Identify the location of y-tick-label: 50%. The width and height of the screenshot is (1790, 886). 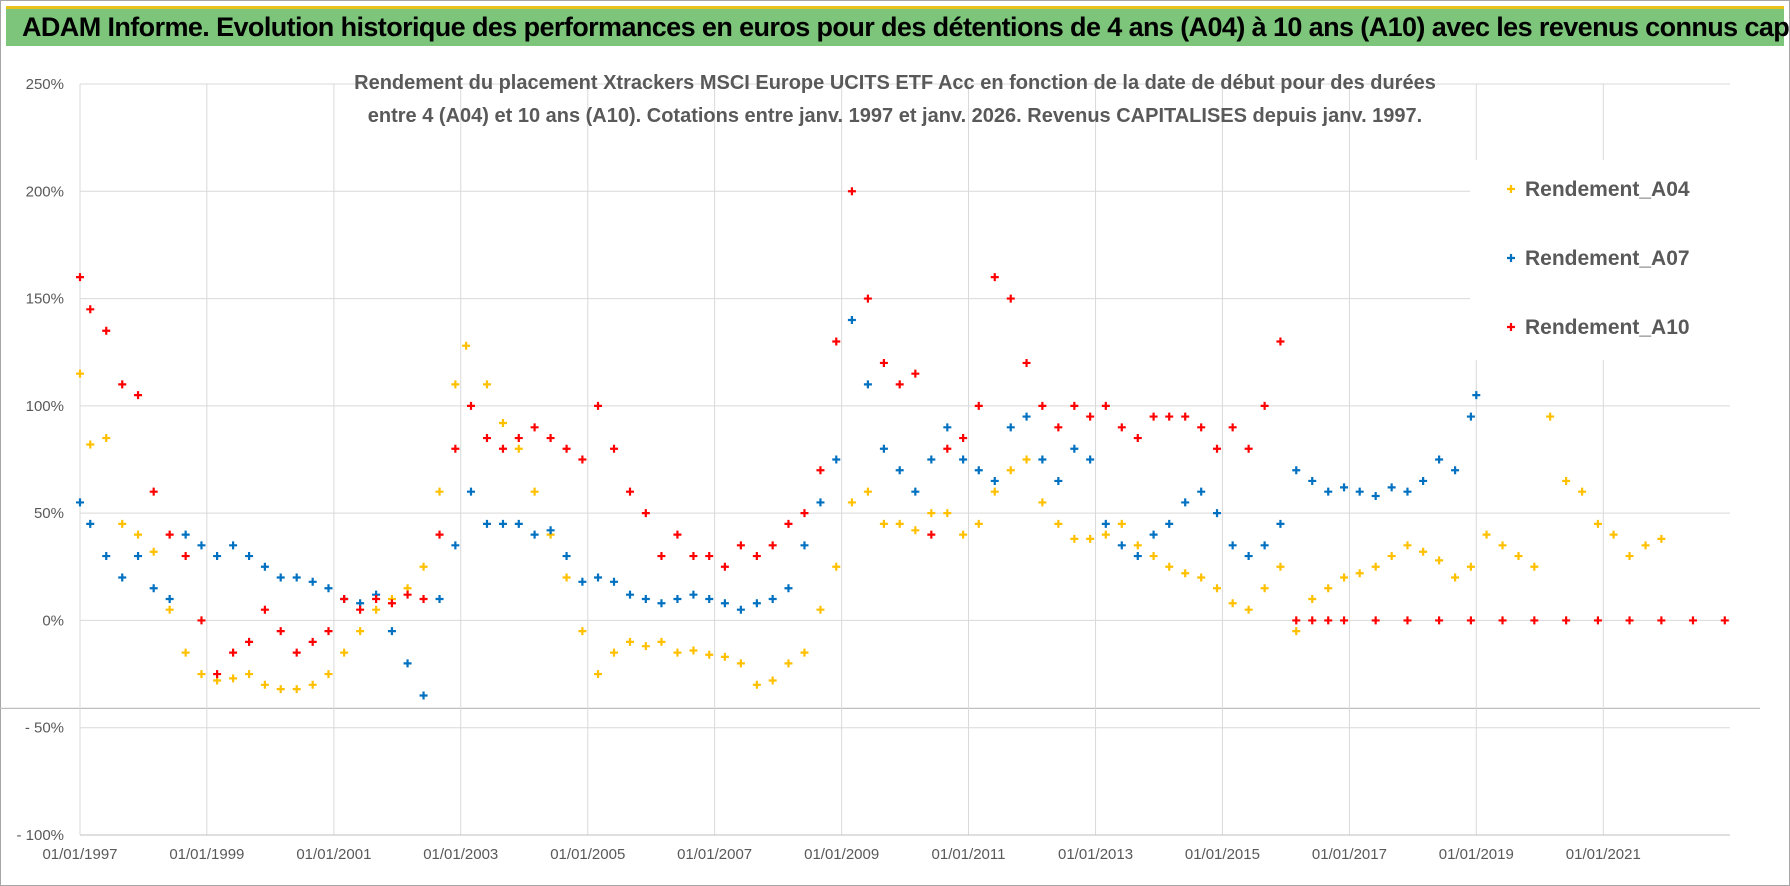
(49, 513).